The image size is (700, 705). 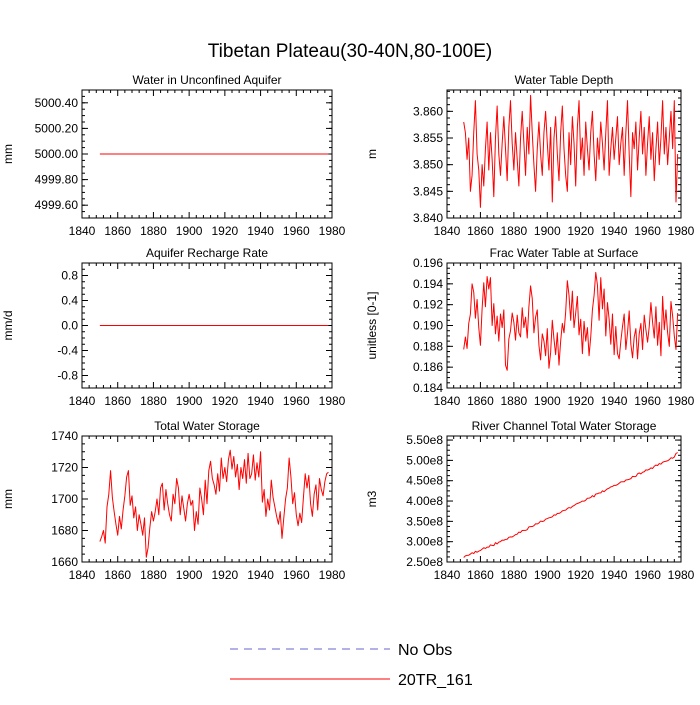 I want to click on y-axis-label: mm/d, so click(x=8, y=326).